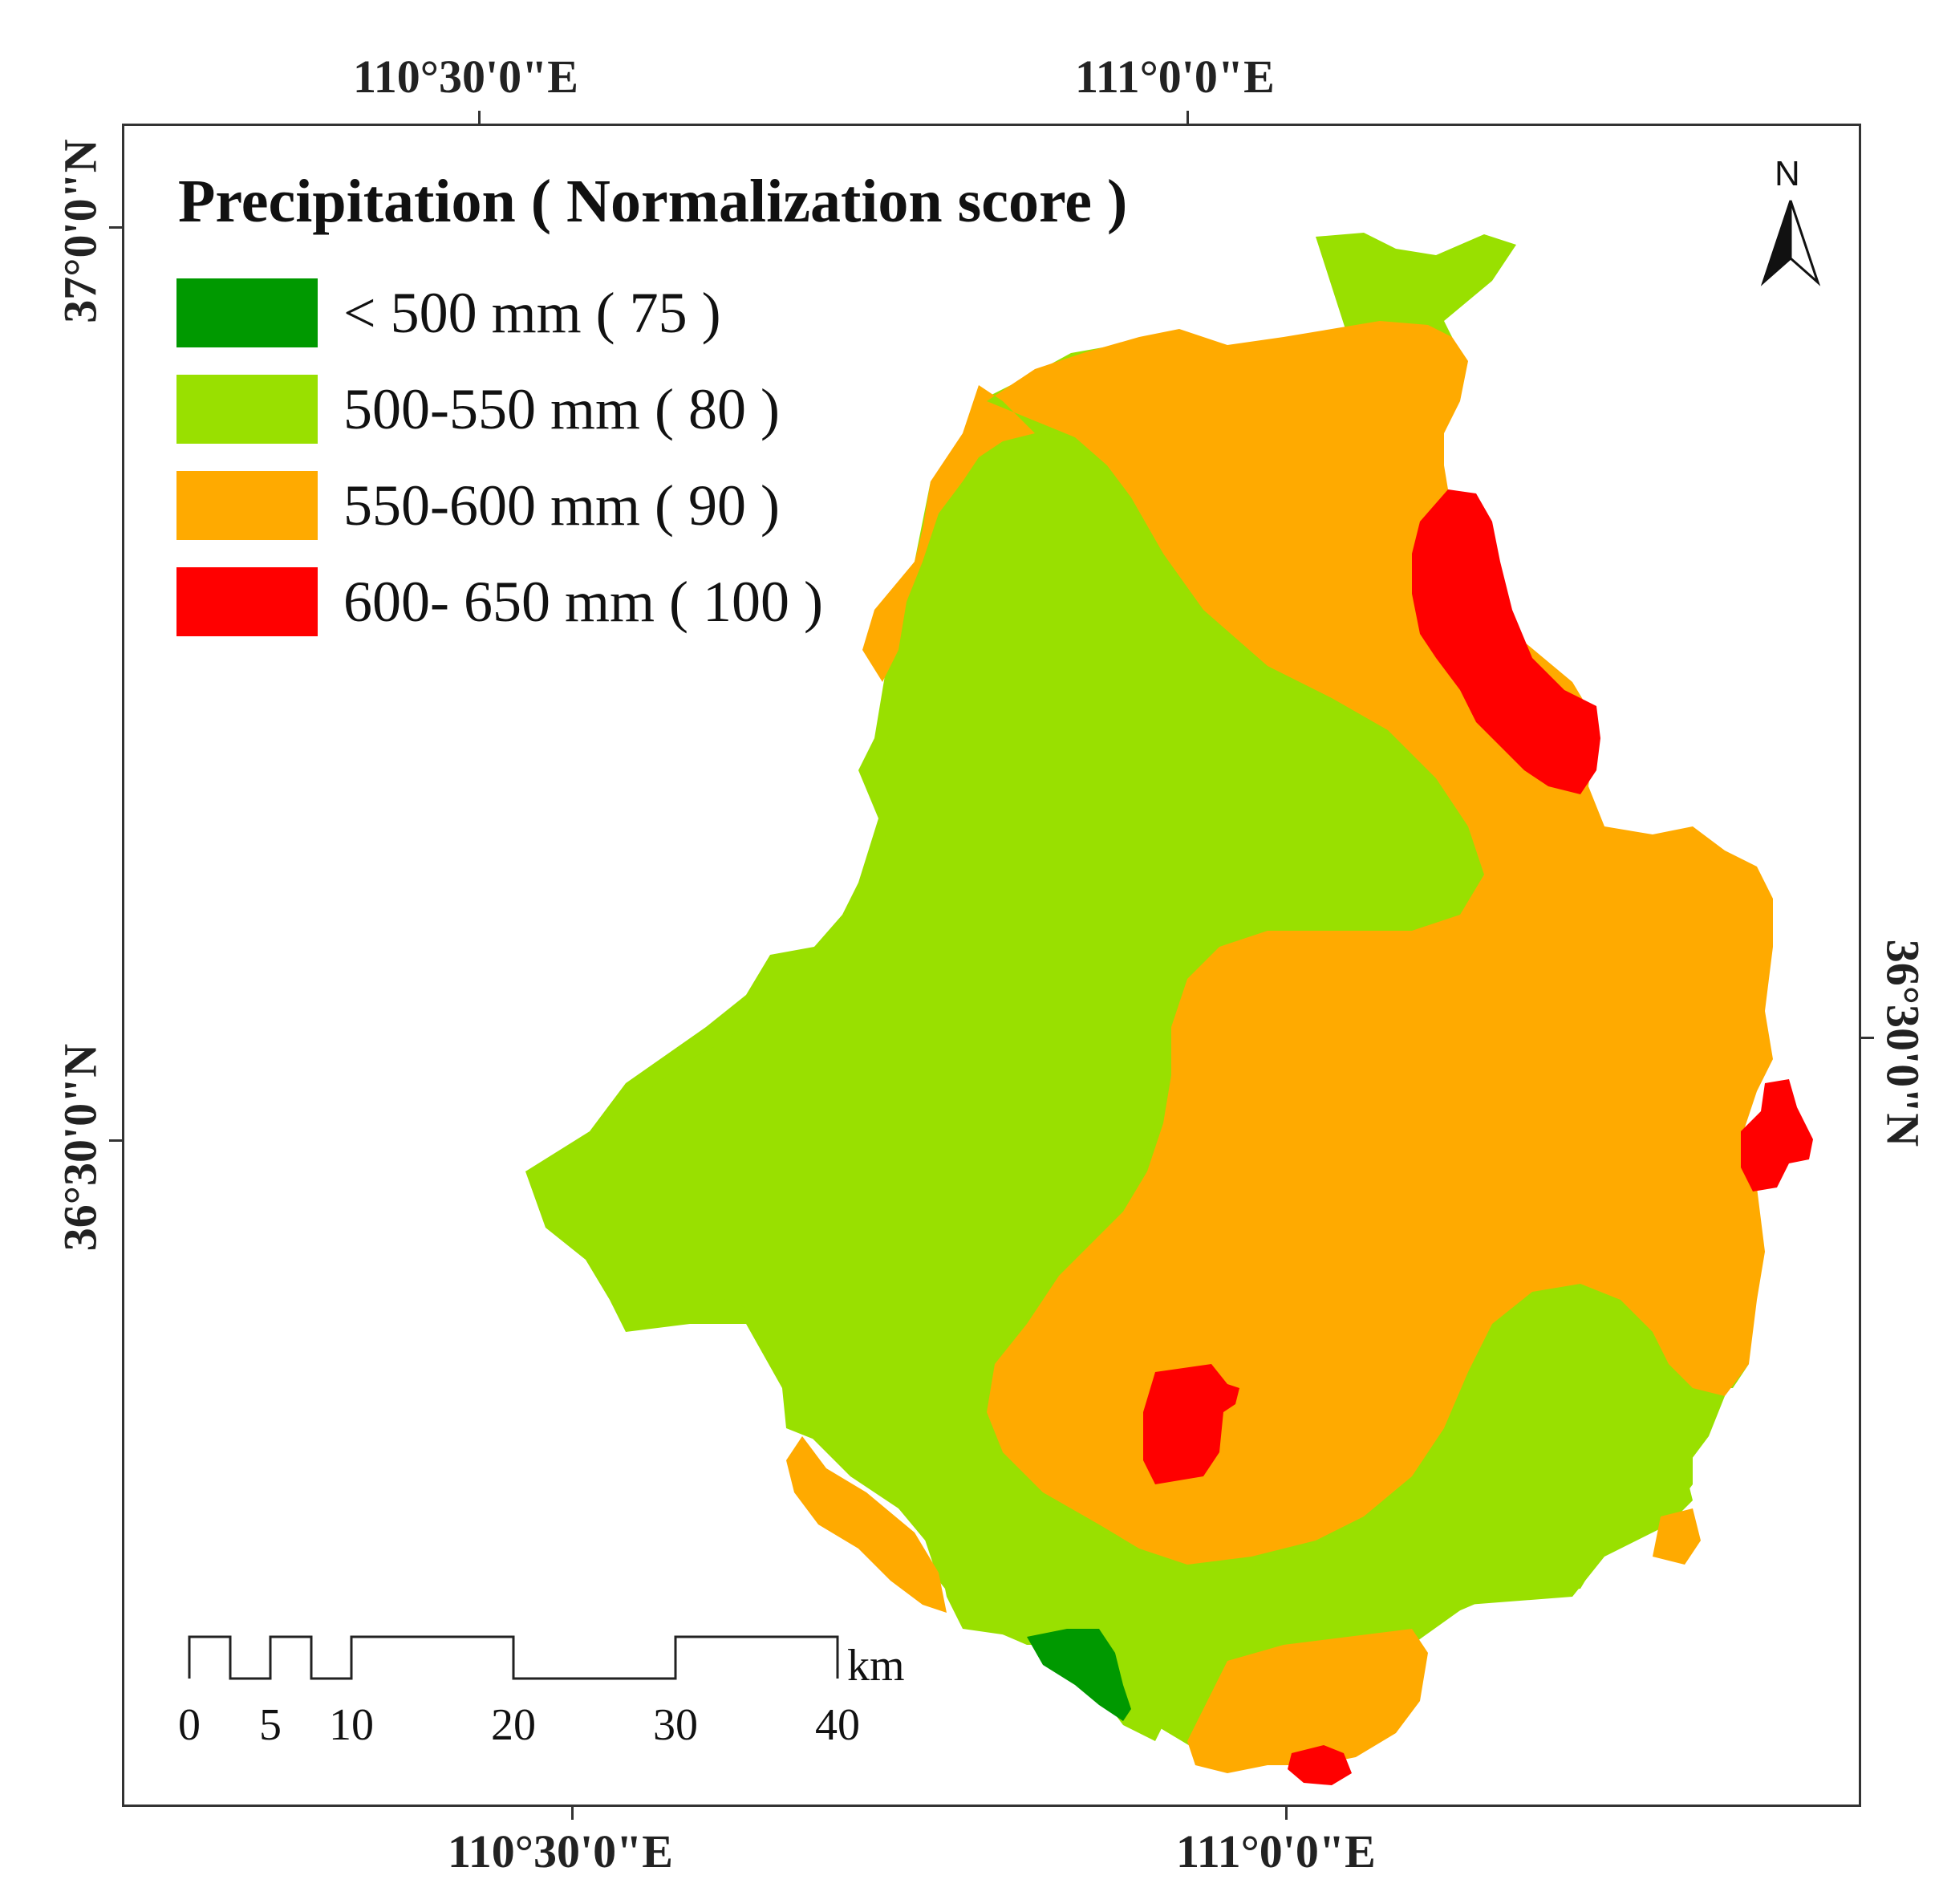 The height and width of the screenshot is (1904, 1943). Describe the element at coordinates (1175, 77) in the screenshot. I see `top-right-longitude: 111°0'0"E` at that location.